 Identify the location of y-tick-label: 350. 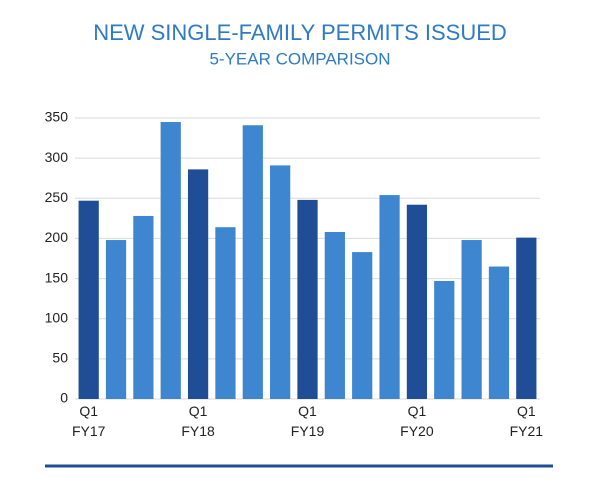
(57, 117).